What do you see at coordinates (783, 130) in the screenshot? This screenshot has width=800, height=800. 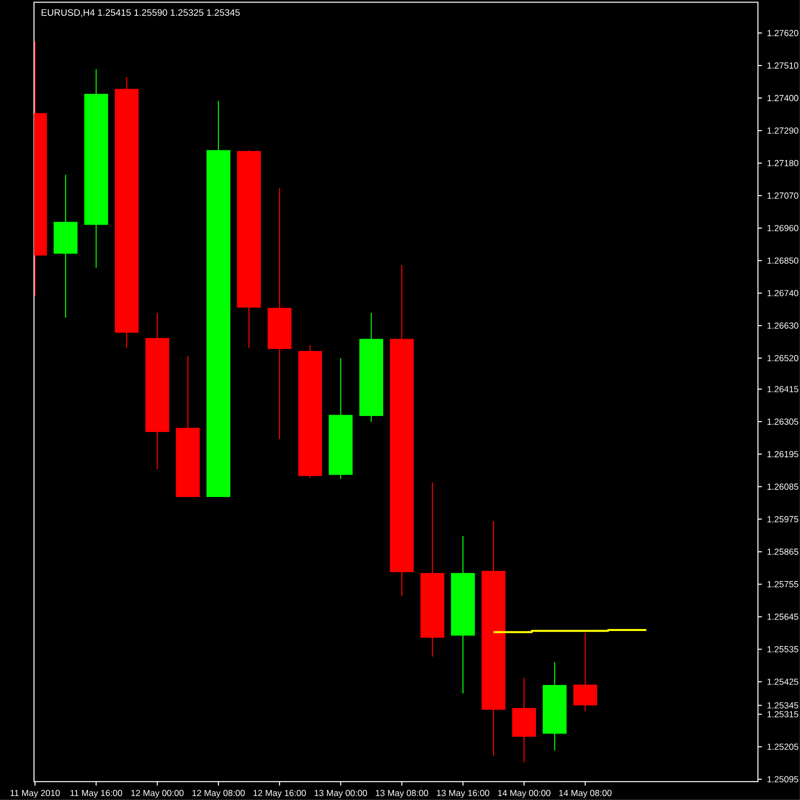 I see `y-tick-label: 1.27290` at bounding box center [783, 130].